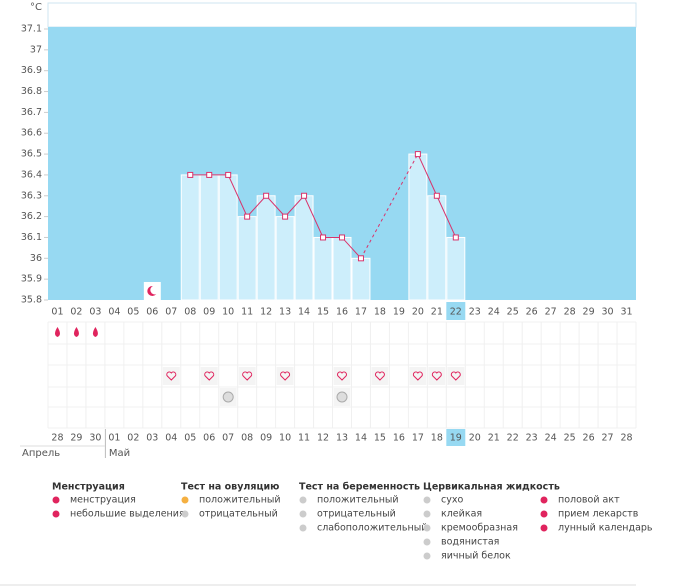 The width and height of the screenshot is (675, 587). Describe the element at coordinates (31, 133) in the screenshot. I see `y-tick-label: 36.6` at that location.